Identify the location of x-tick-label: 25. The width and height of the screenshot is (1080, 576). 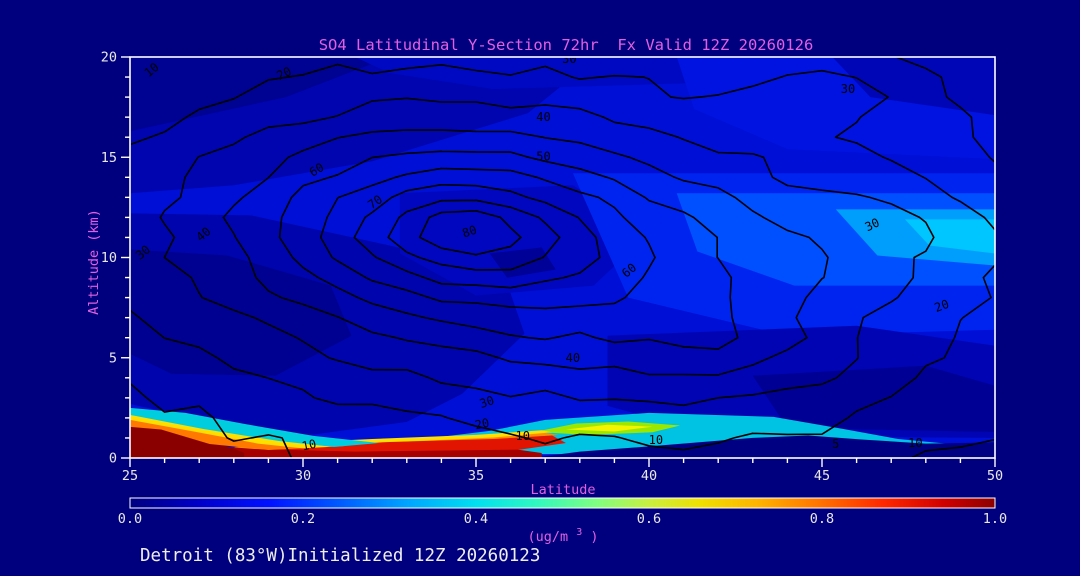
(130, 476).